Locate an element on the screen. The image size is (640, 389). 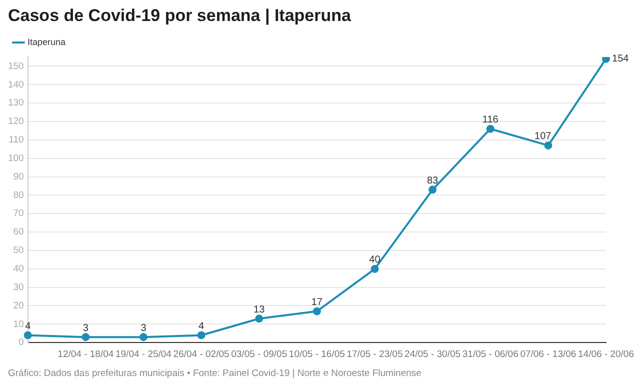
x-tick-label: 10/05 - 16/05 is located at coordinates (316, 354).